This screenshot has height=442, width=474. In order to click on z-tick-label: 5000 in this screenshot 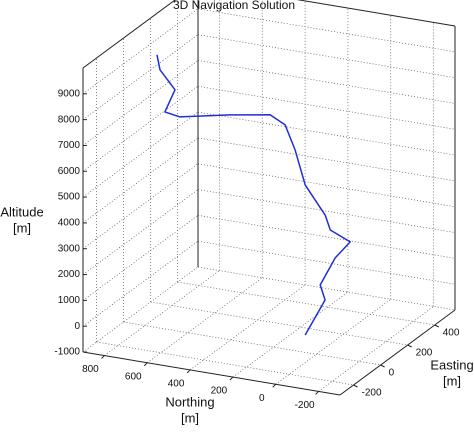, I will do `click(69, 197)`.